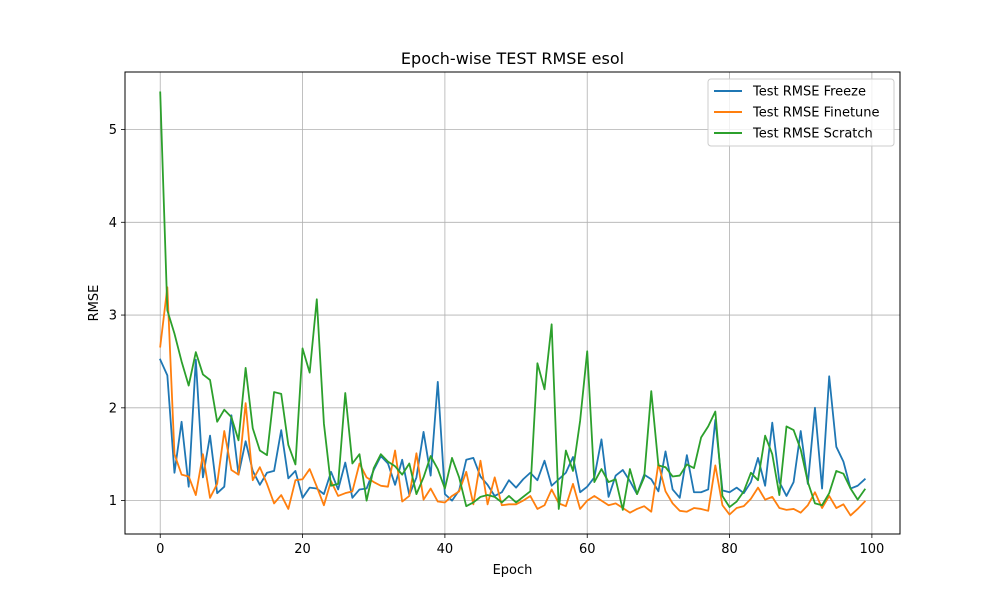 The width and height of the screenshot is (1000, 600). Describe the element at coordinates (445, 549) in the screenshot. I see `x-tick-label: 40` at that location.